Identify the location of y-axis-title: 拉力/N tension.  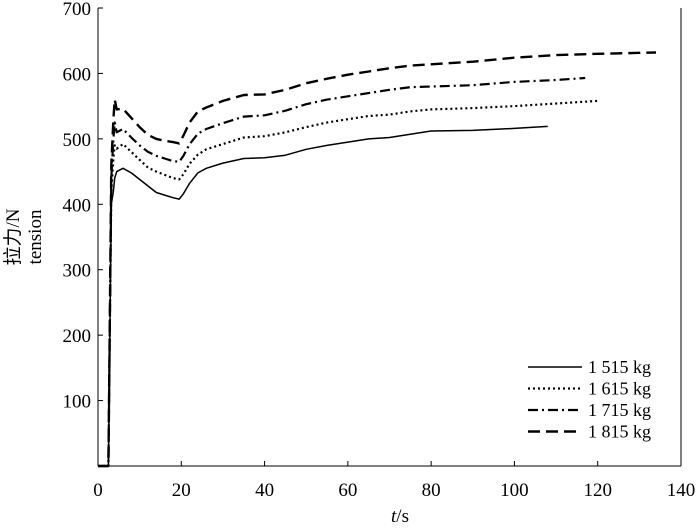
(24, 236).